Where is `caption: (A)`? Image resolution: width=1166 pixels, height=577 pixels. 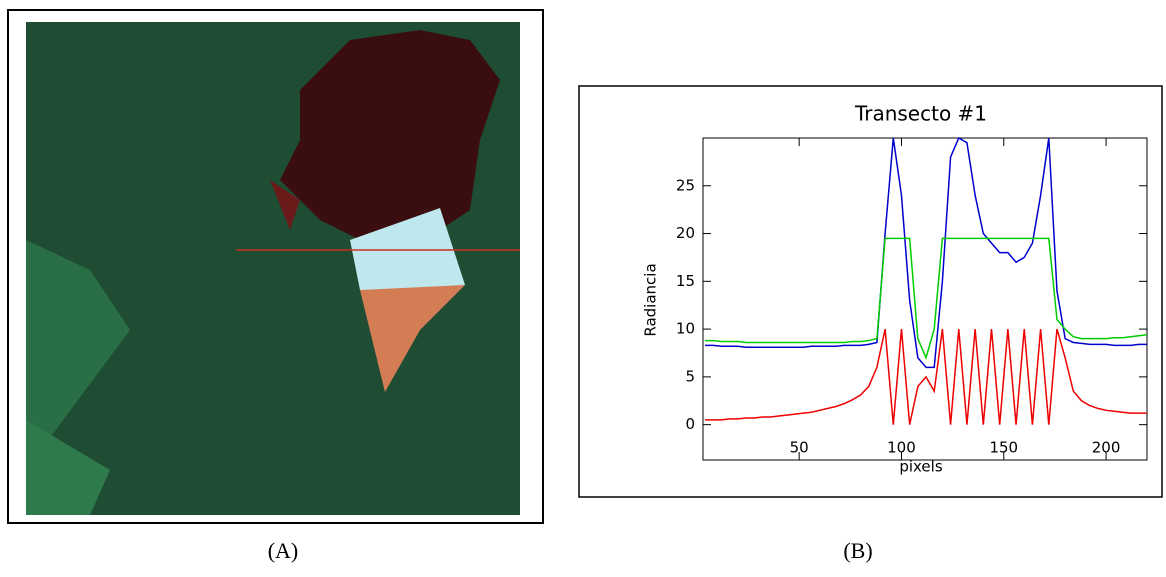
caption: (A) is located at coordinates (283, 550).